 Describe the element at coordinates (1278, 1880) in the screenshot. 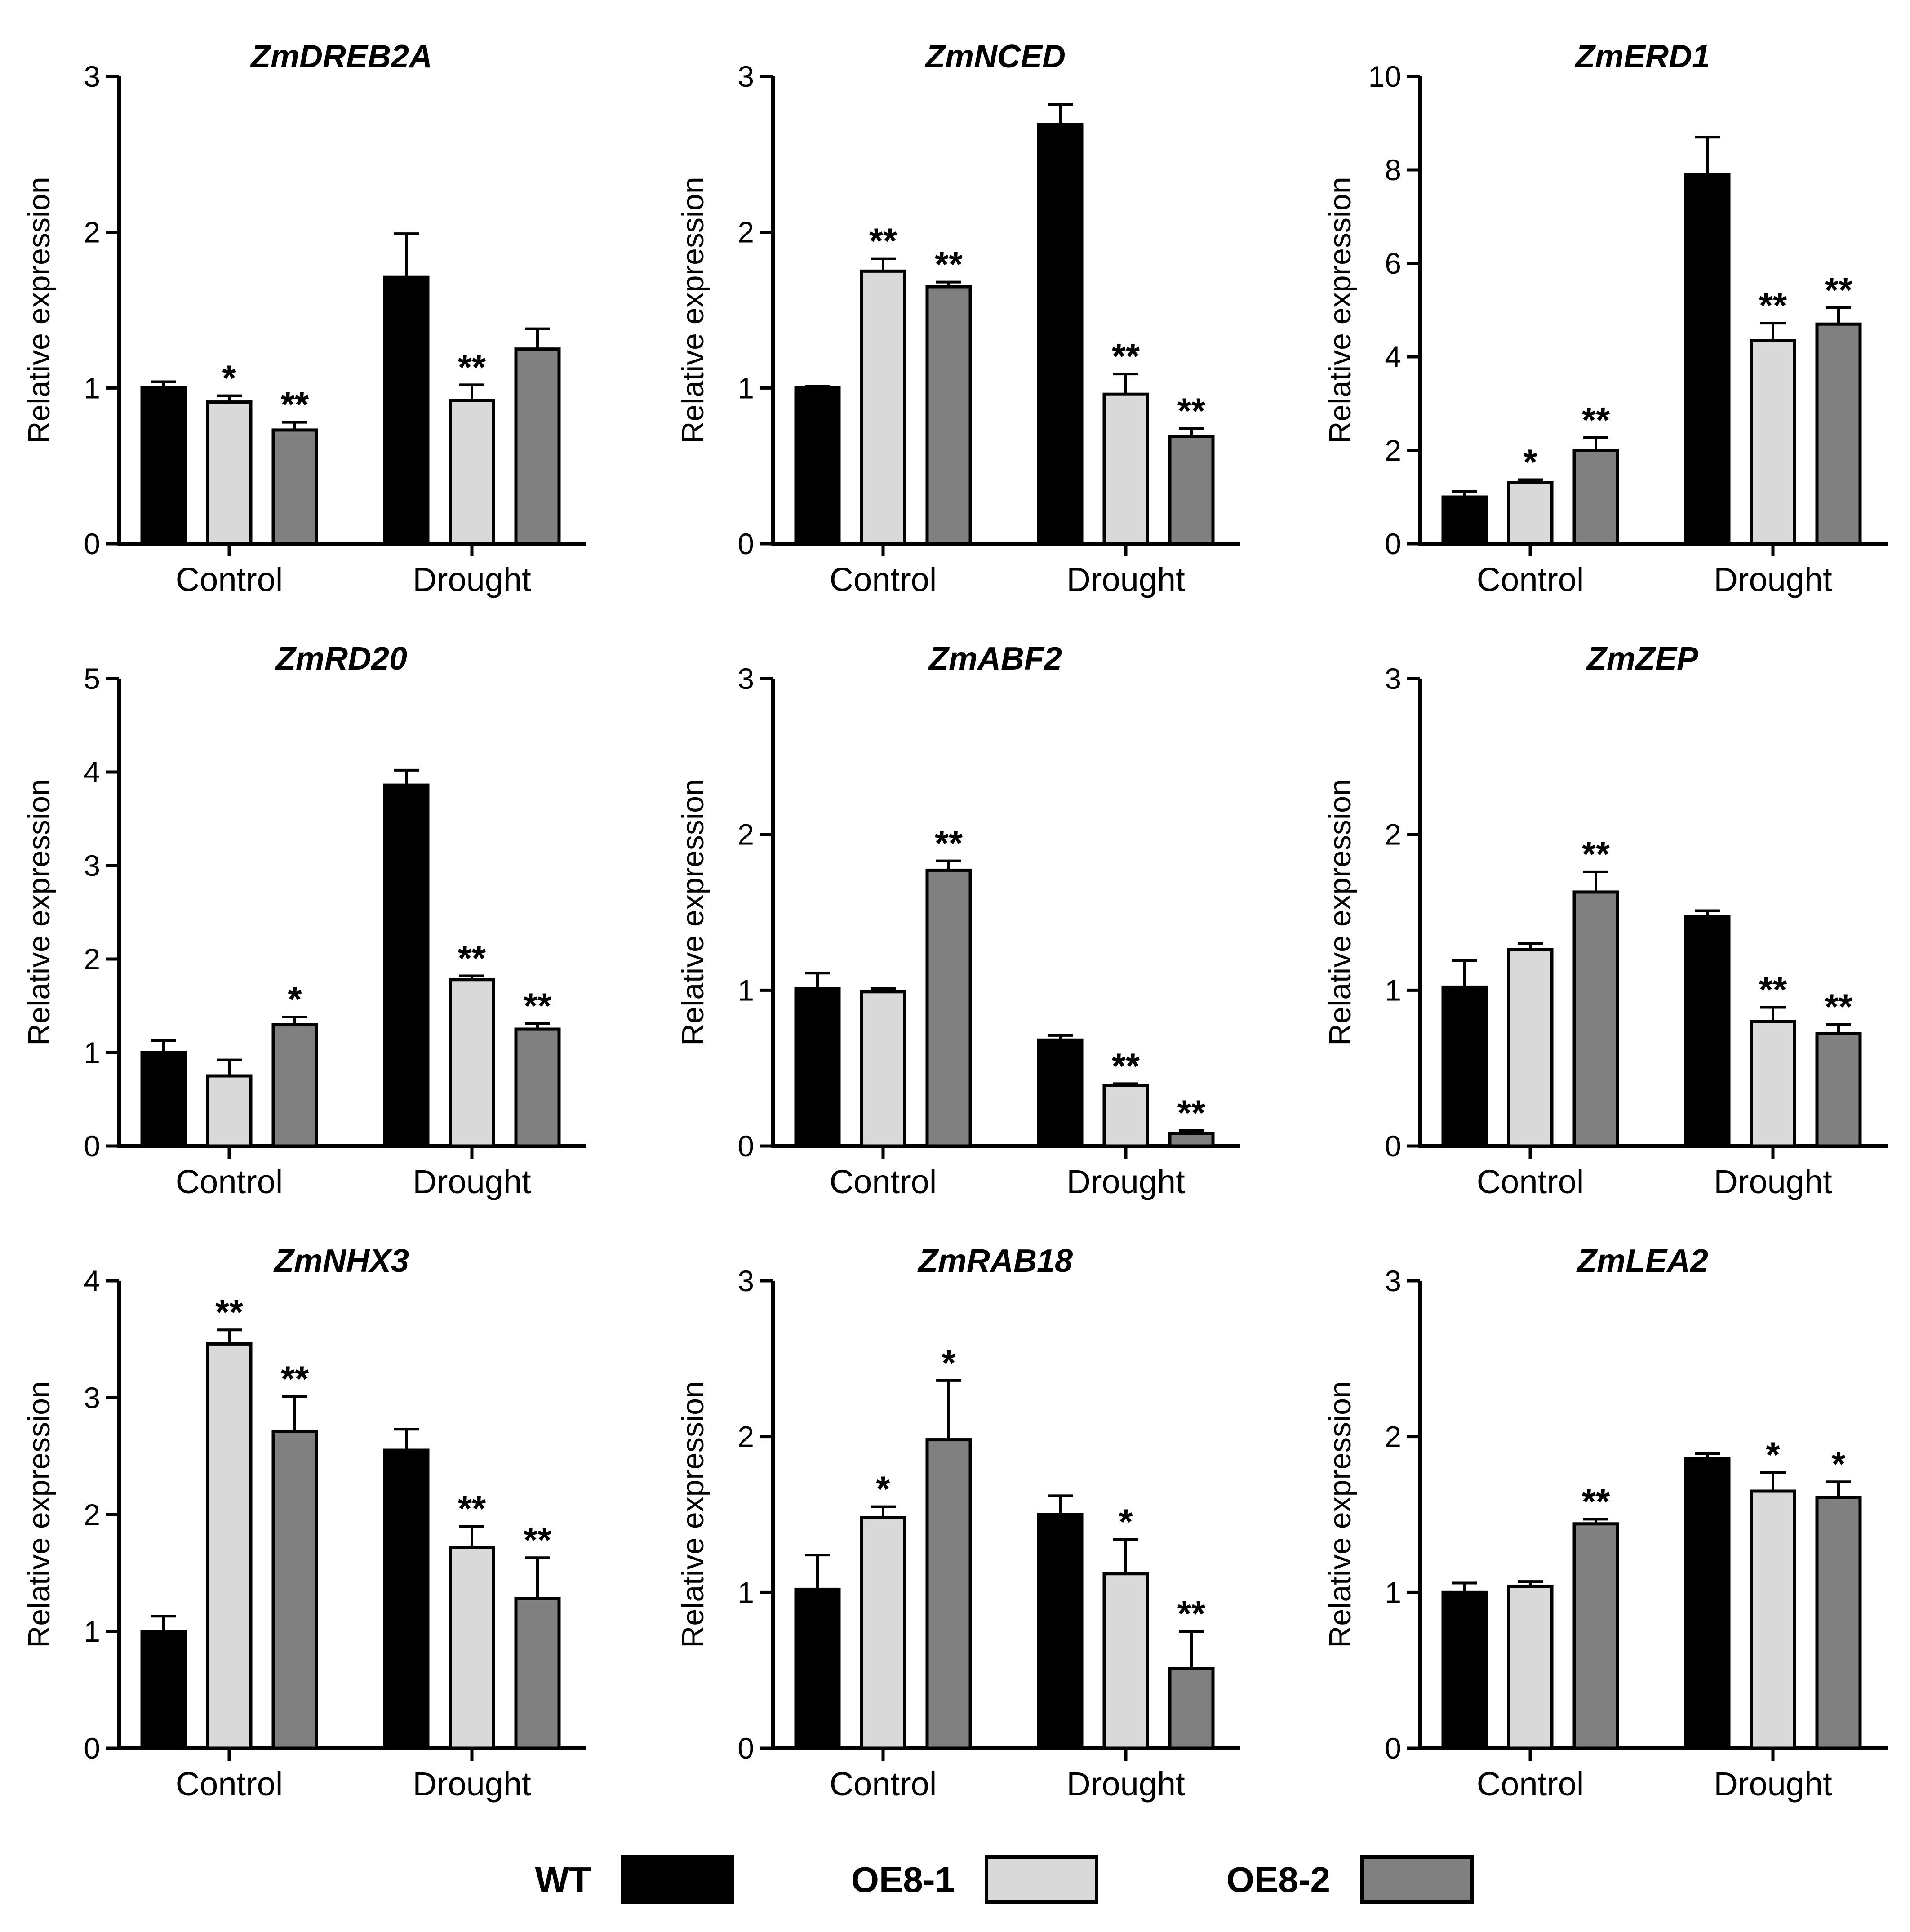

I see `legend-label-oe8-2: OE8-2` at that location.